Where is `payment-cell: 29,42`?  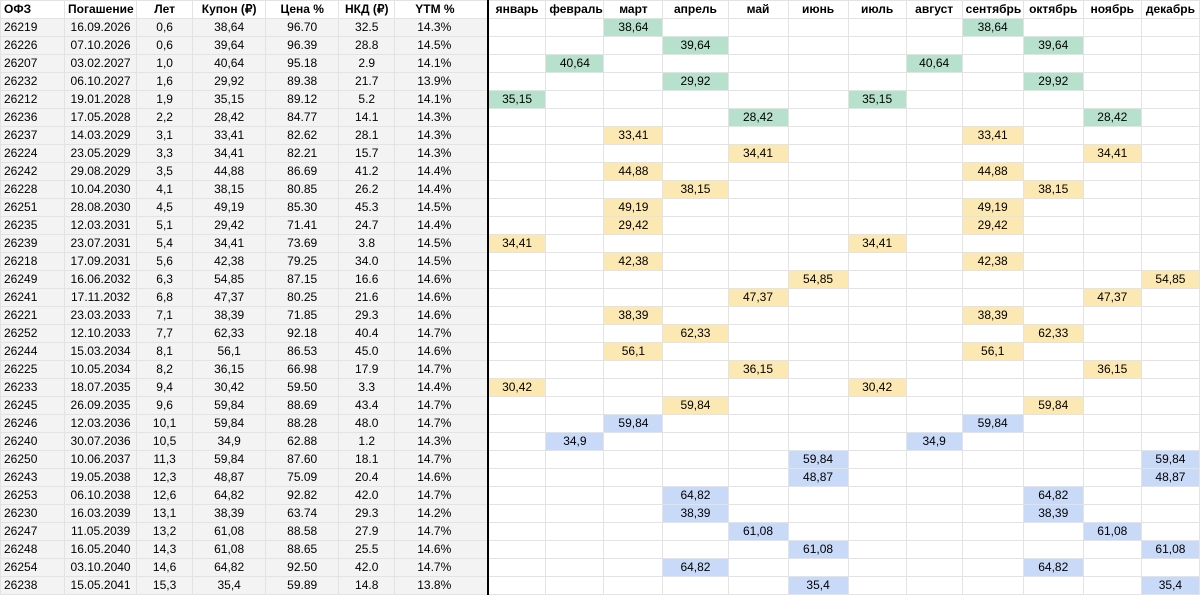
payment-cell: 29,42 is located at coordinates (633, 225).